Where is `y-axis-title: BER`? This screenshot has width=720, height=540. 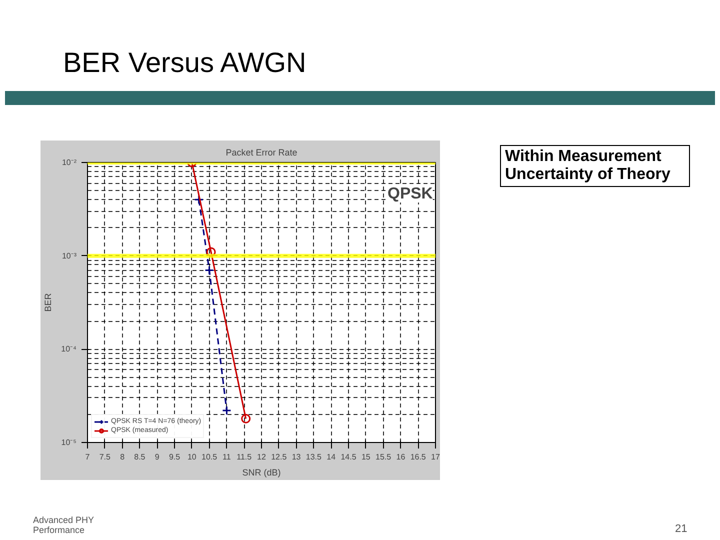 y-axis-title: BER is located at coordinates (48, 302).